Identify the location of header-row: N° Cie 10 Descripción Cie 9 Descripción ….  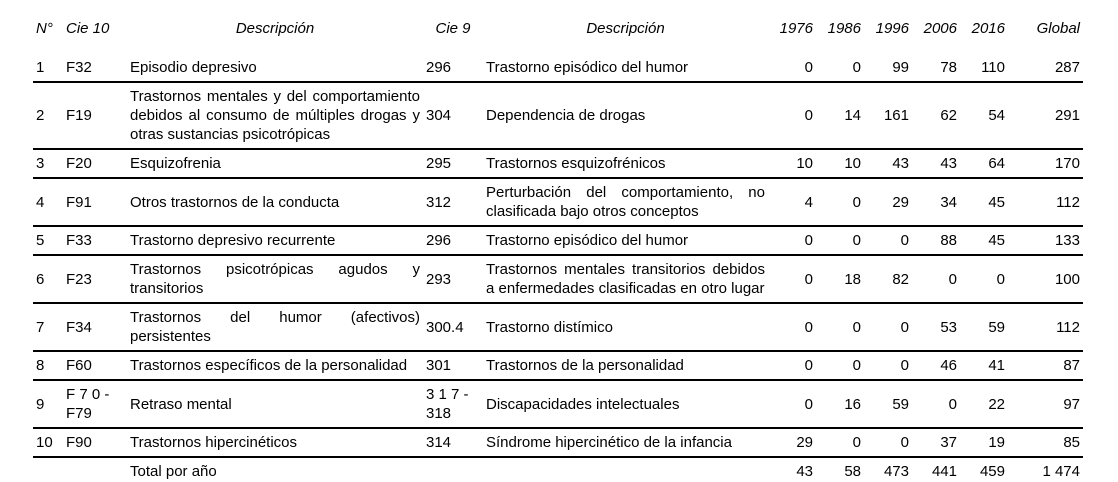
(558, 28).